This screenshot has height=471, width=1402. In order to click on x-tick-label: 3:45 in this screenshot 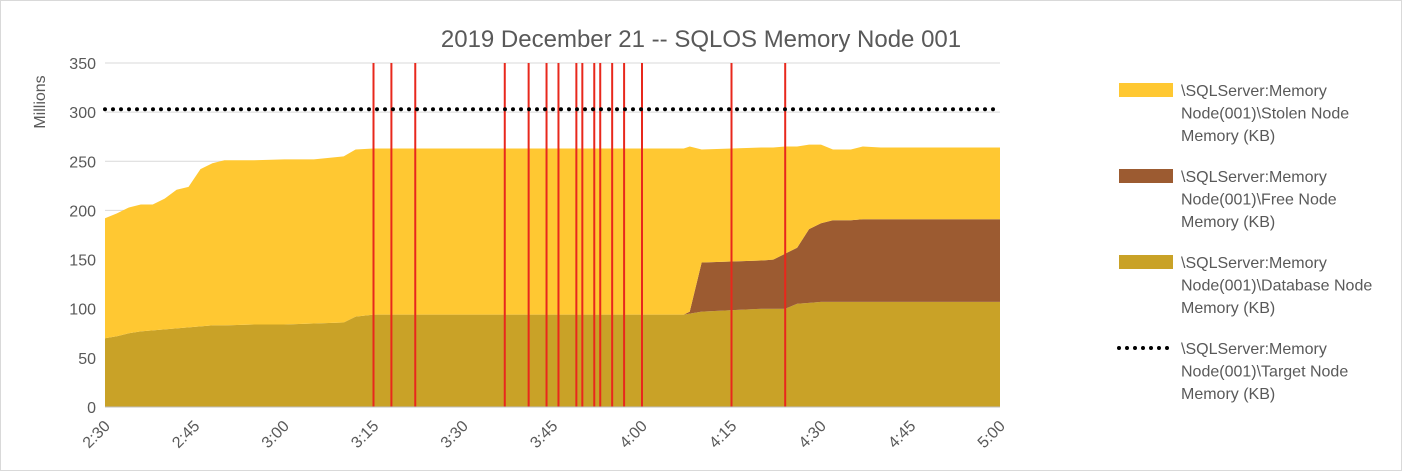, I will do `click(544, 435)`.